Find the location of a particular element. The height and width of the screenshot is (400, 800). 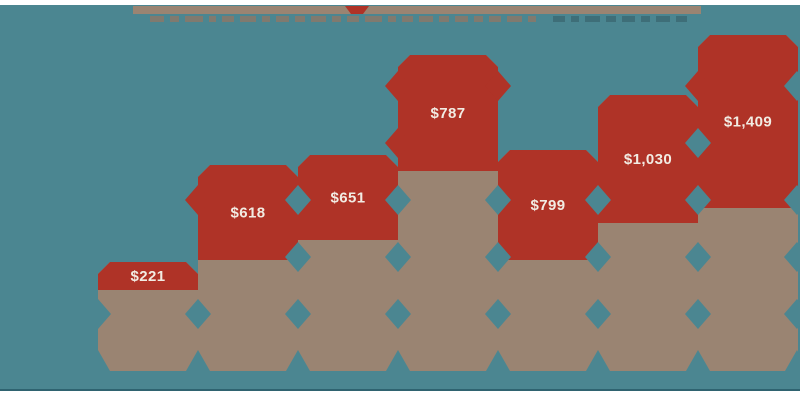

bar-value-label: $618 is located at coordinates (248, 213).